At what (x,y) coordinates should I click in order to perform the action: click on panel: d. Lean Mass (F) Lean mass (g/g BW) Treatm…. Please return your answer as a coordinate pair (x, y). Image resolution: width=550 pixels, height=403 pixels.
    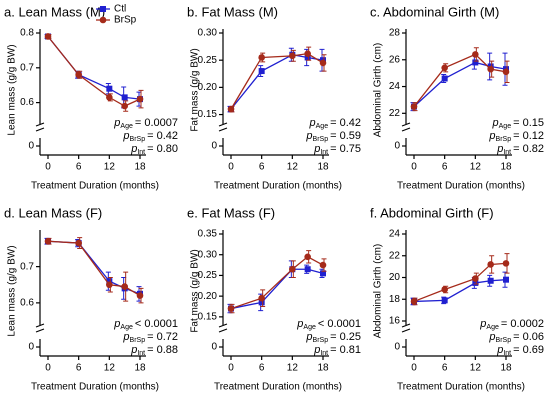
    Looking at the image, I should click on (91, 298).